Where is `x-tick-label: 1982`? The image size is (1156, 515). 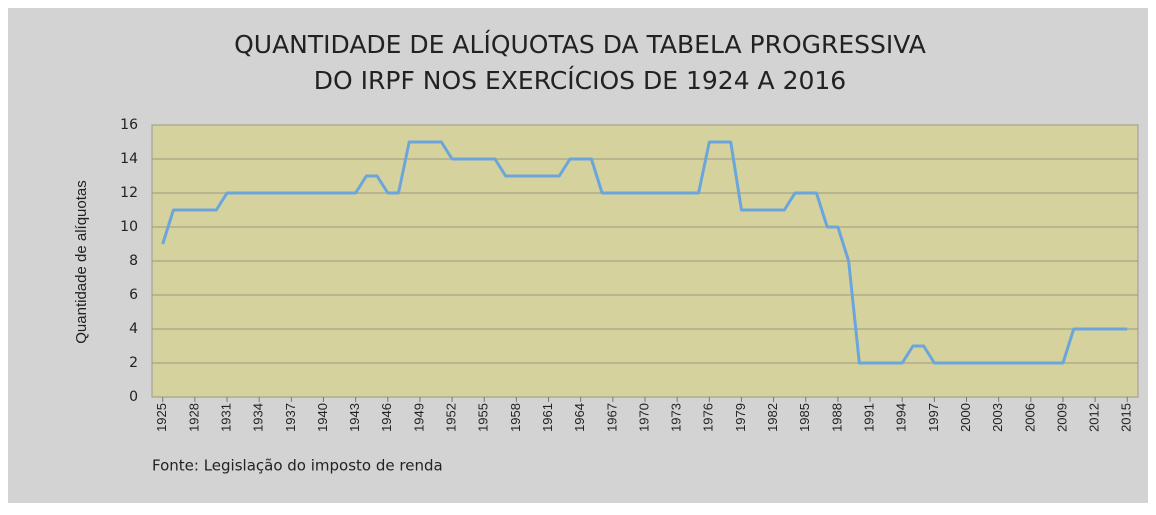
x-tick-label: 1982 is located at coordinates (772, 417).